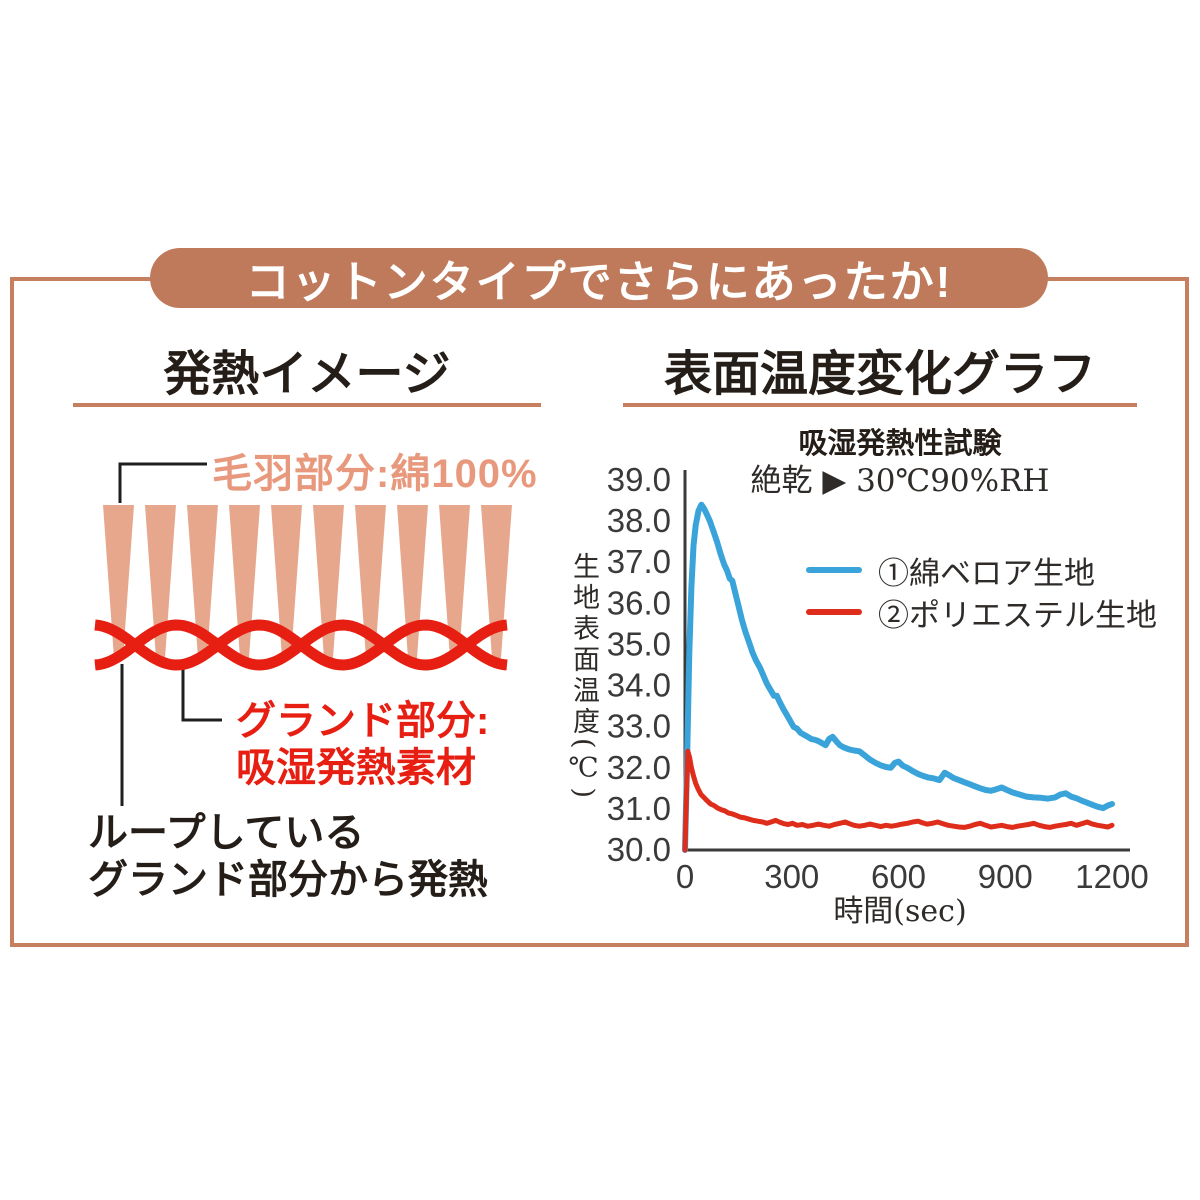 Image resolution: width=1200 pixels, height=1200 pixels. I want to click on fabric-cross-section-diagram, so click(303, 634).